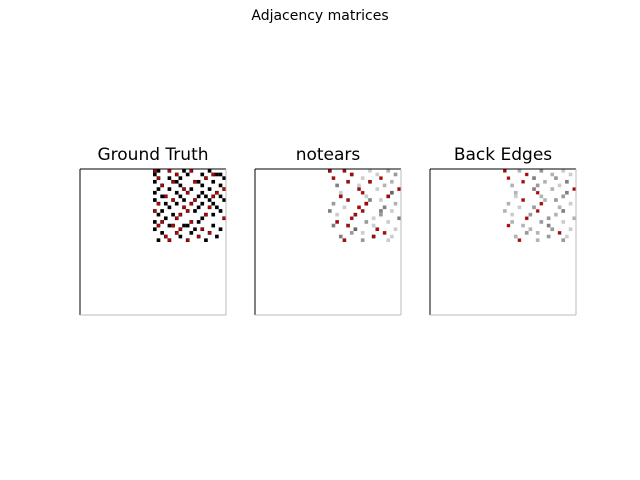  I want to click on cells, so click(364, 205).